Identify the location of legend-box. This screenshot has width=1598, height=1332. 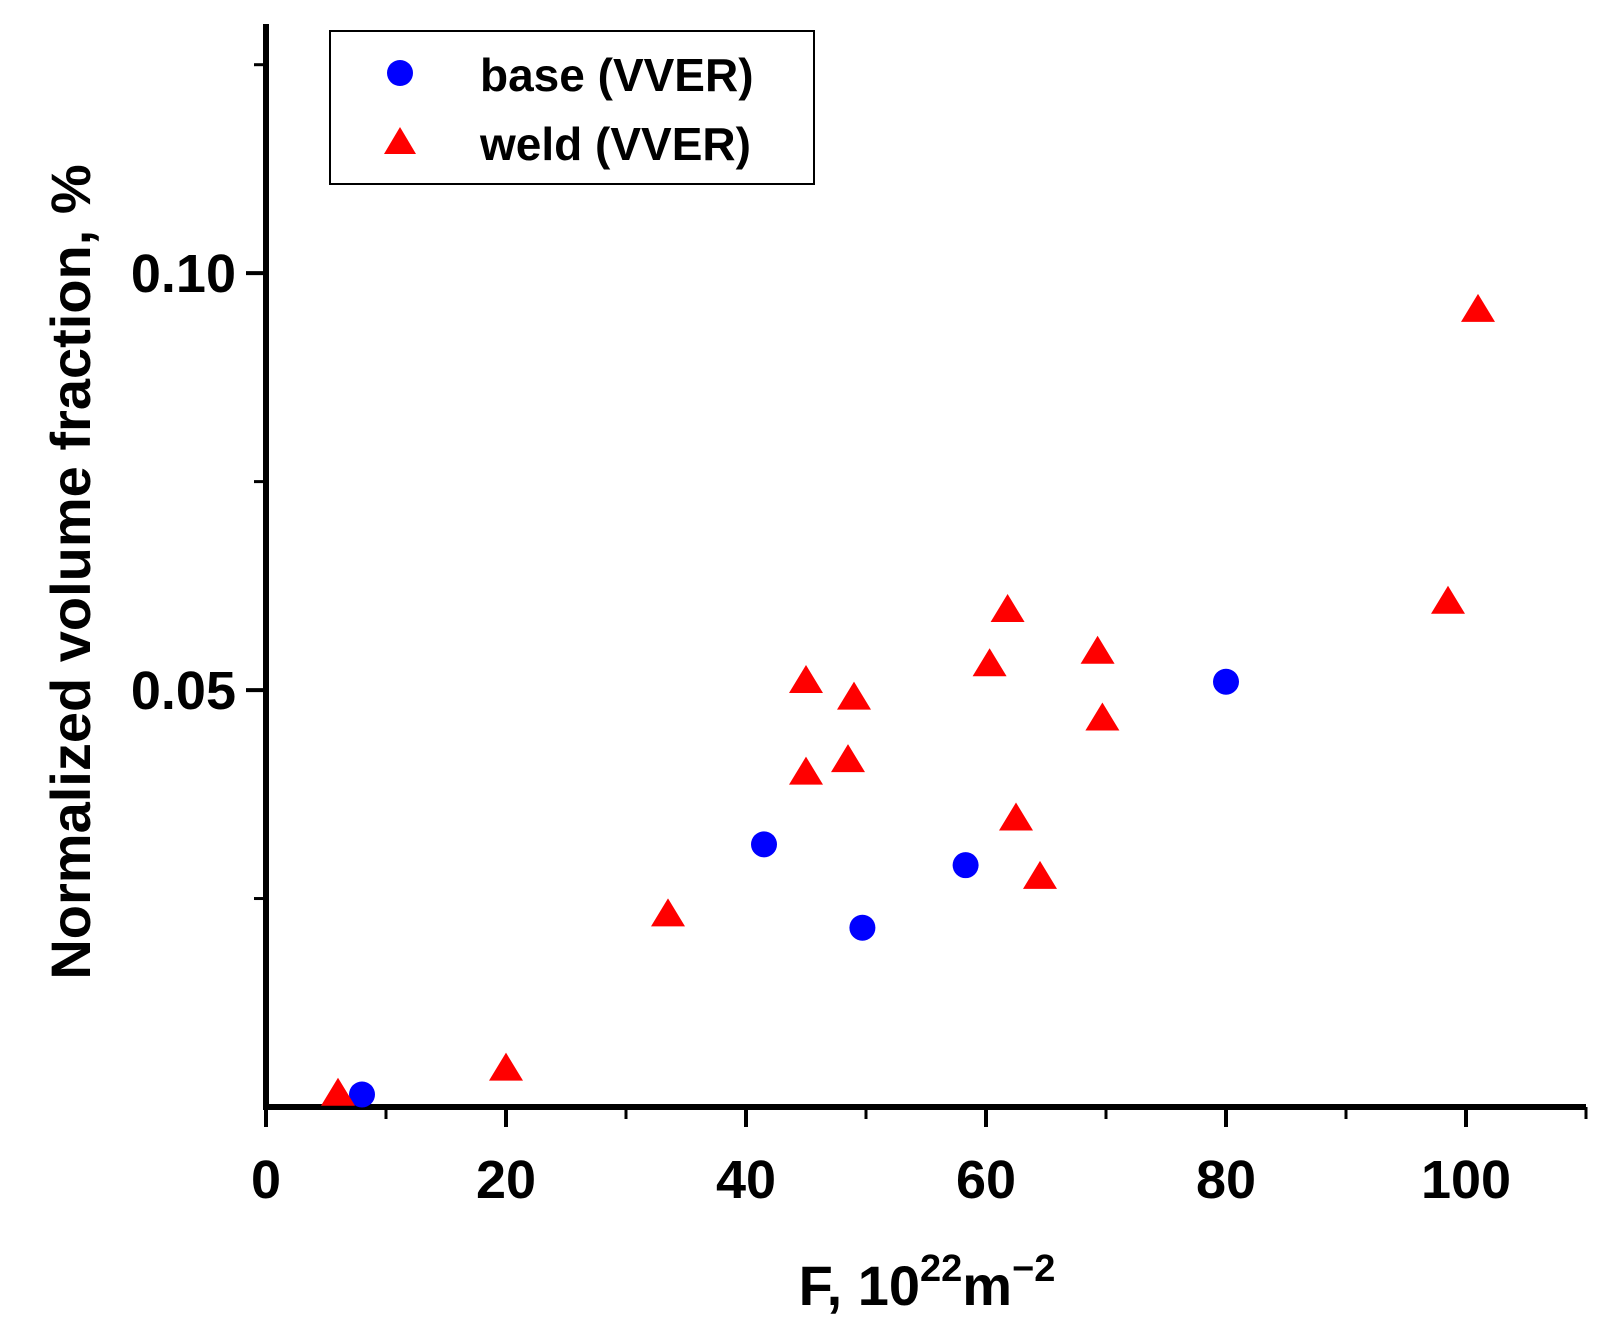
(572, 107).